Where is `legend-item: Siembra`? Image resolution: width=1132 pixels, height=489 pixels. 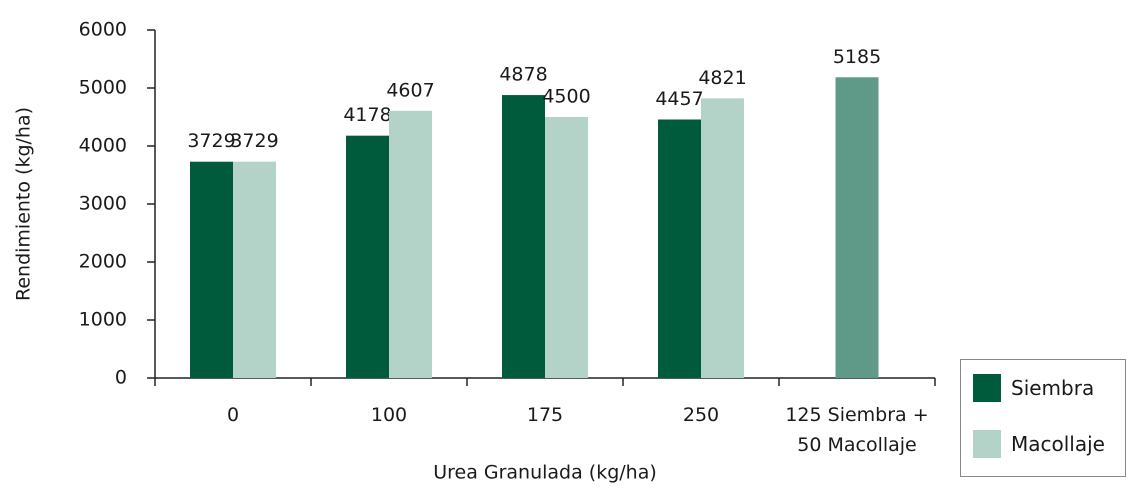
legend-item: Siembra is located at coordinates (1033, 388).